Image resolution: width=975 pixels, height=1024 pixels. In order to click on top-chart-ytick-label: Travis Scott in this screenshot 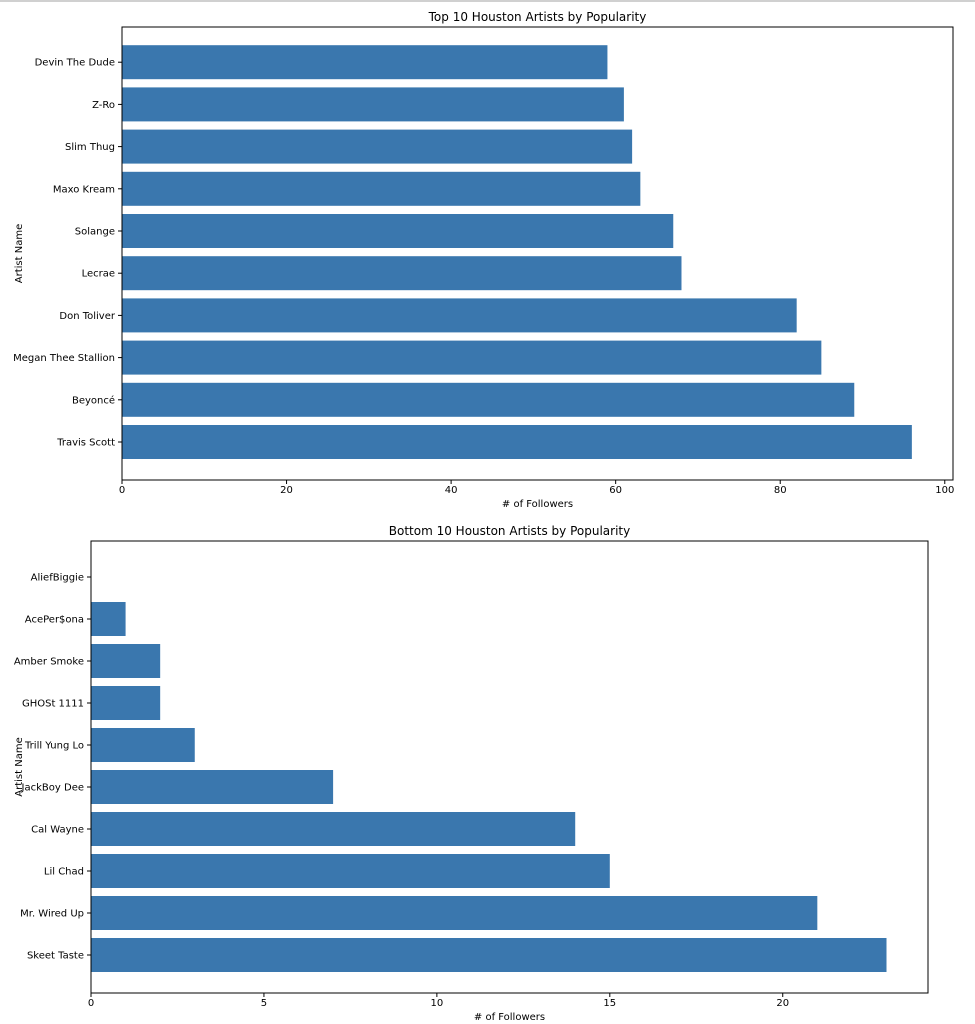, I will do `click(85, 443)`.